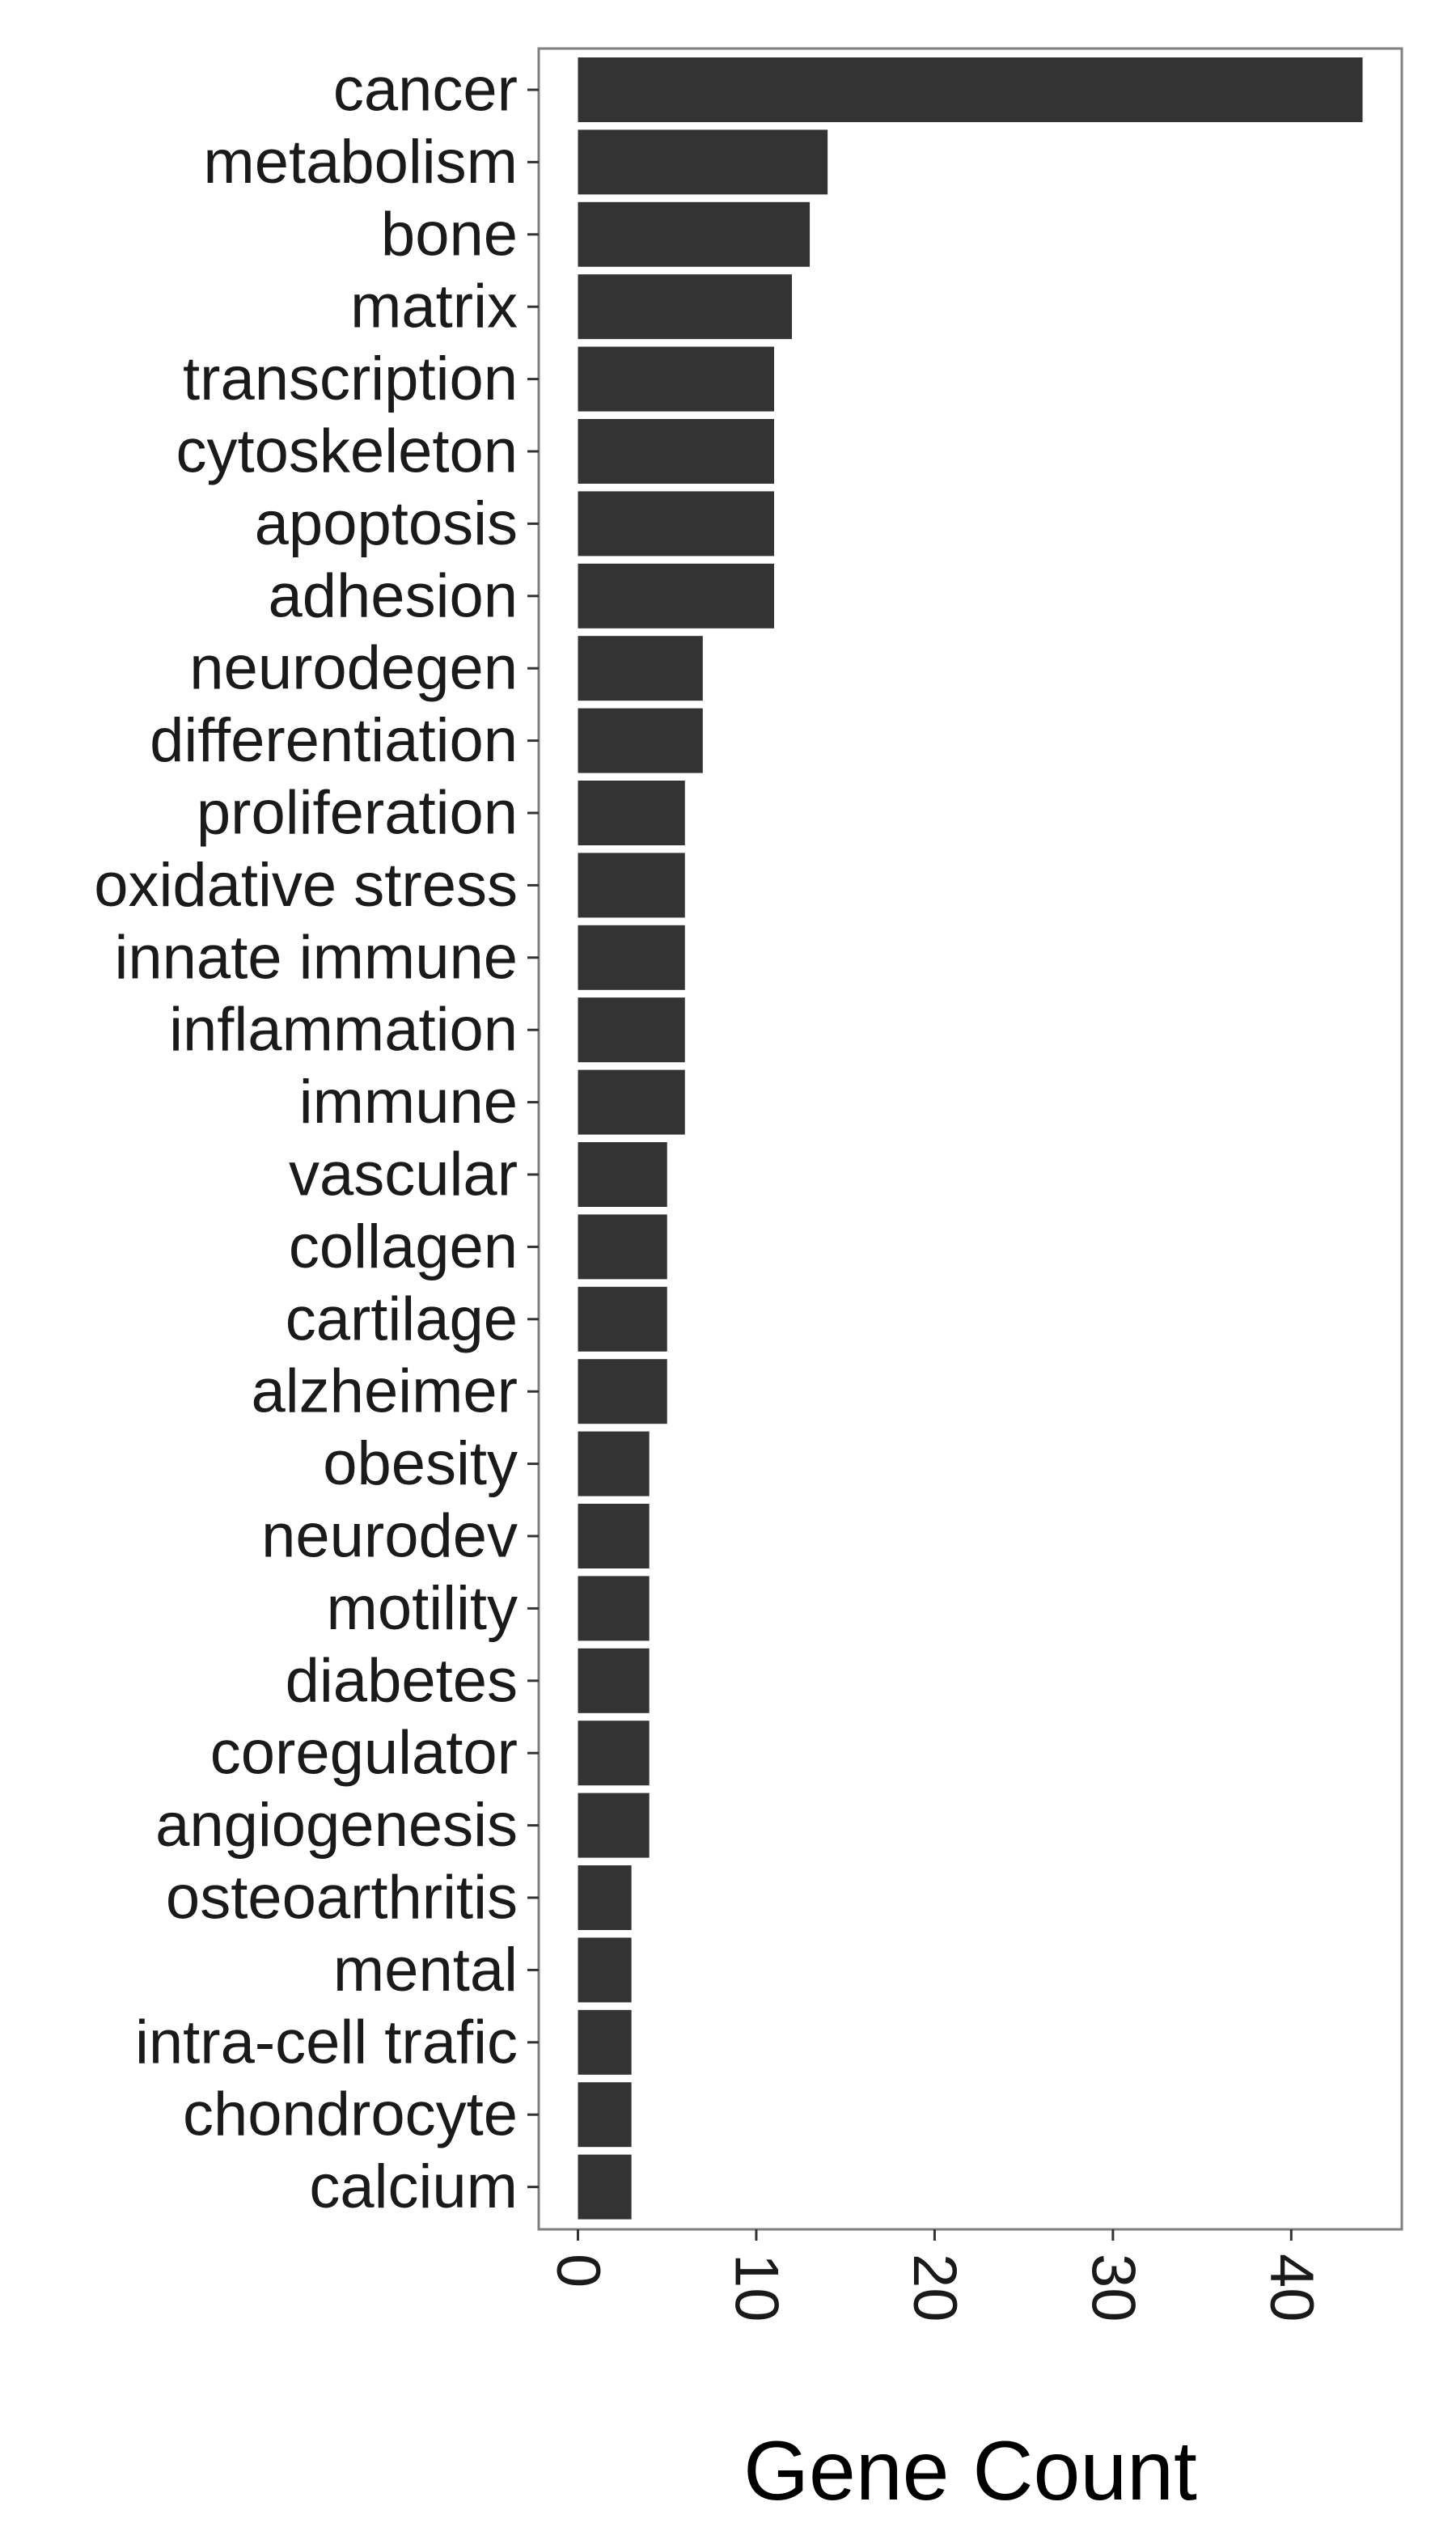 The width and height of the screenshot is (1456, 2544). What do you see at coordinates (1112, 2288) in the screenshot?
I see `x-tick-label: 30` at bounding box center [1112, 2288].